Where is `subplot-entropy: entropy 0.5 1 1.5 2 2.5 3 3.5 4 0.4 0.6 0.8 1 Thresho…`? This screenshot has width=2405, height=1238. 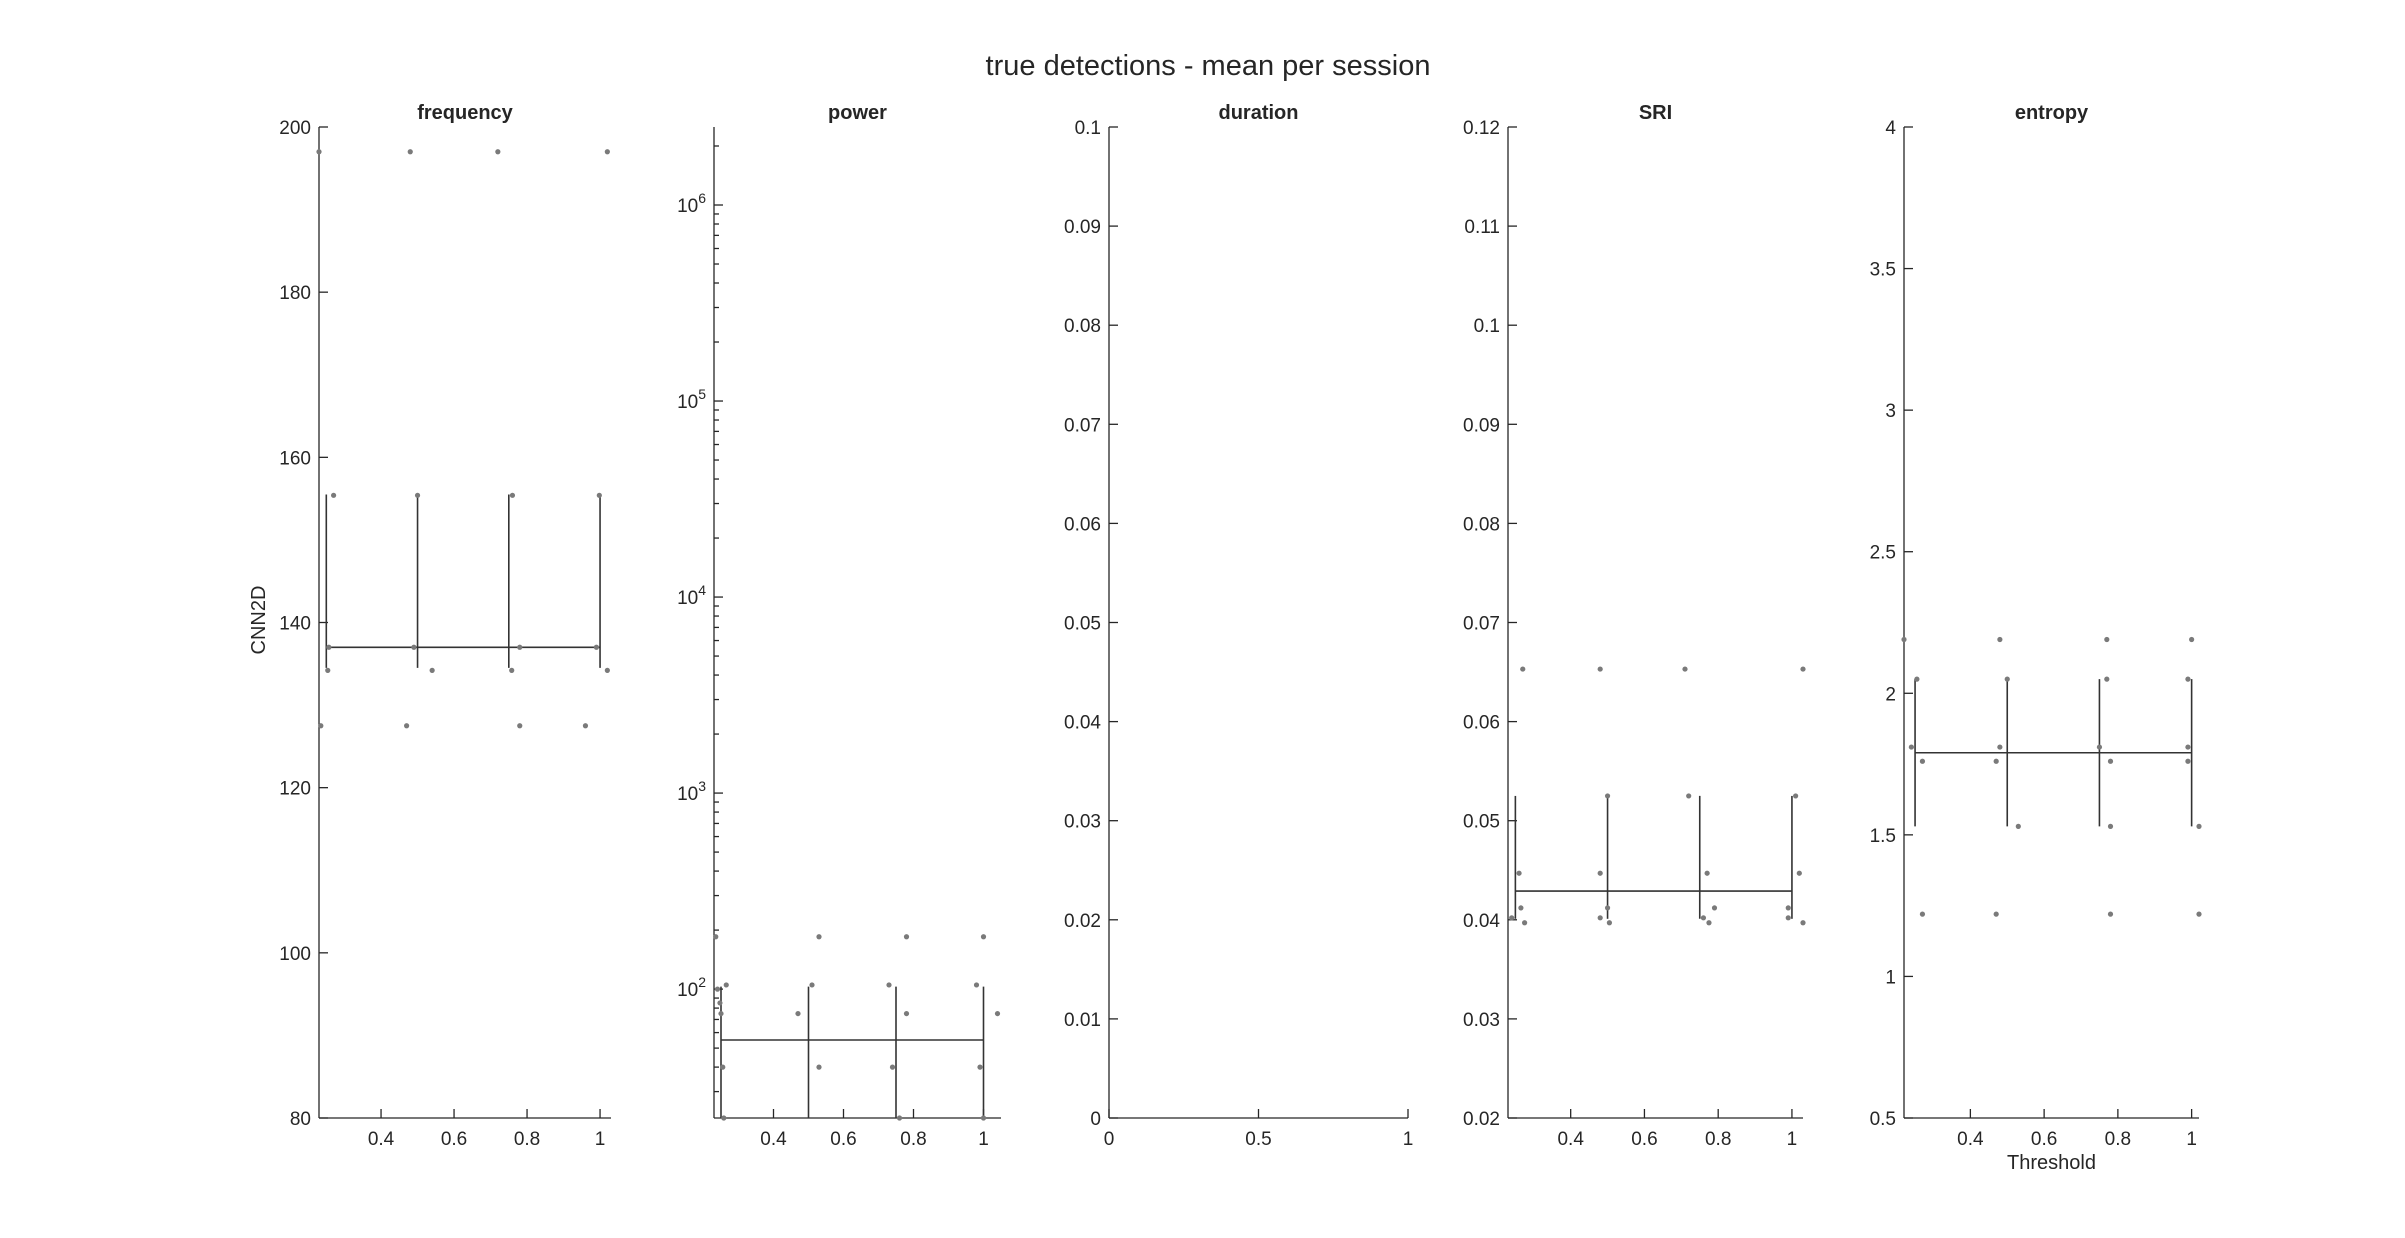 subplot-entropy: entropy 0.5 1 1.5 2 2.5 3 3.5 4 0.4 0.6 0.8 1 Thresho… is located at coordinates (2036, 638).